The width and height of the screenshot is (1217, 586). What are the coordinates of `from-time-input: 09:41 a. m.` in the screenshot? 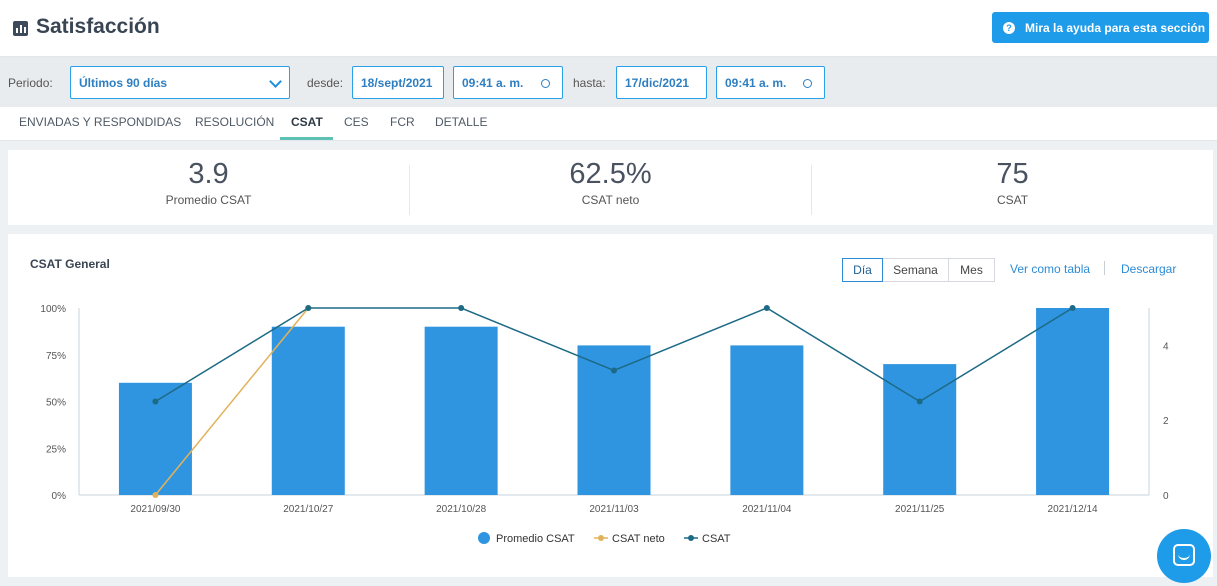 It's located at (508, 82).